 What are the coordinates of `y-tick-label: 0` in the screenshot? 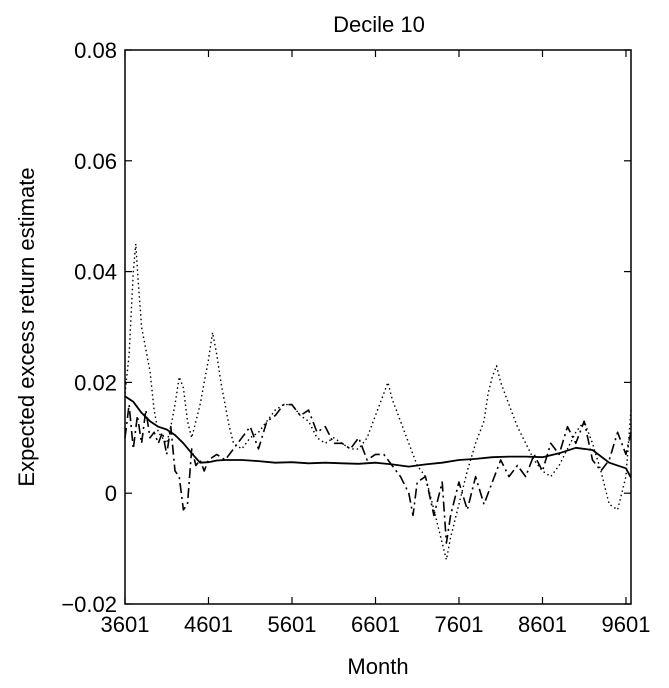 It's located at (111, 493).